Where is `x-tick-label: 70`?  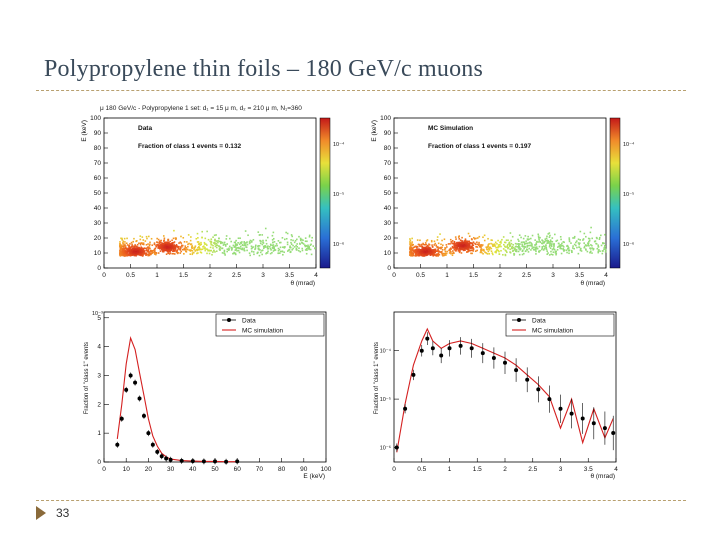 x-tick-label: 70 is located at coordinates (260, 469).